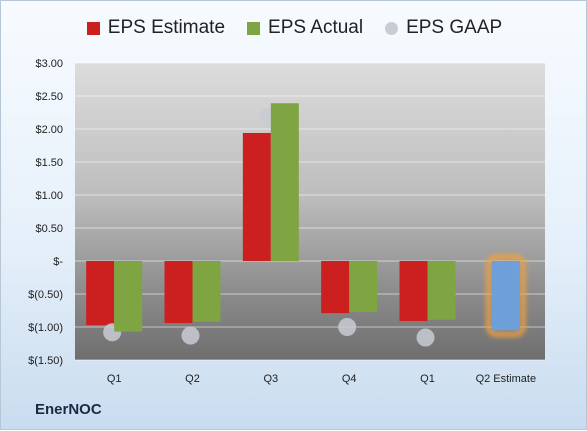  Describe the element at coordinates (68, 409) in the screenshot. I see `company-name: EnerNOC` at that location.